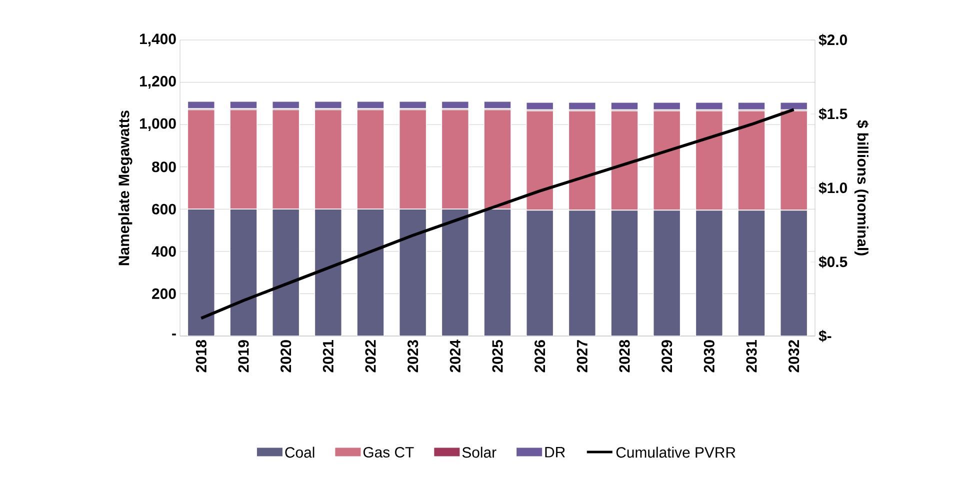 Image resolution: width=960 pixels, height=487 pixels. Describe the element at coordinates (158, 40) in the screenshot. I see `y-tick-label: 1,400` at that location.